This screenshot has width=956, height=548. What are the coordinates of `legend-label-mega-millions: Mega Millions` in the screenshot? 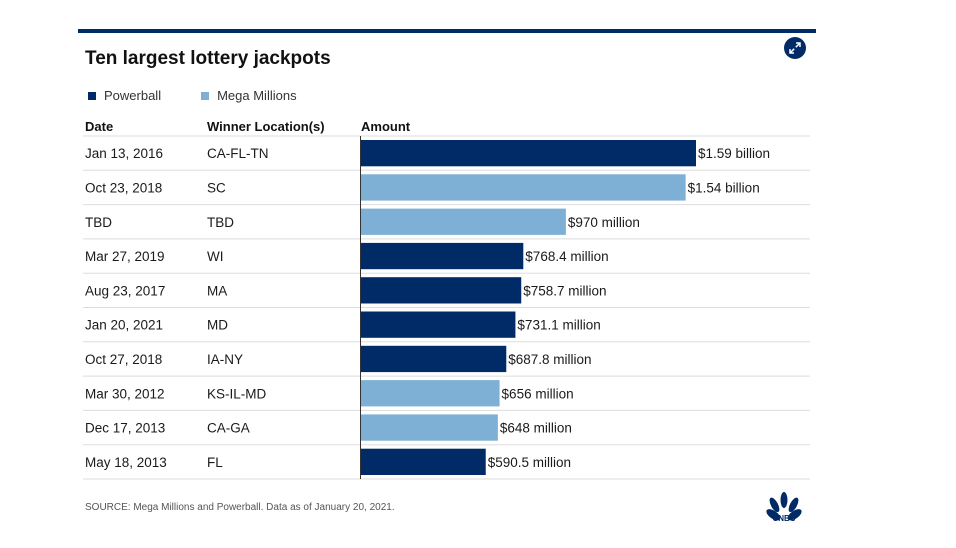 It's located at (257, 95).